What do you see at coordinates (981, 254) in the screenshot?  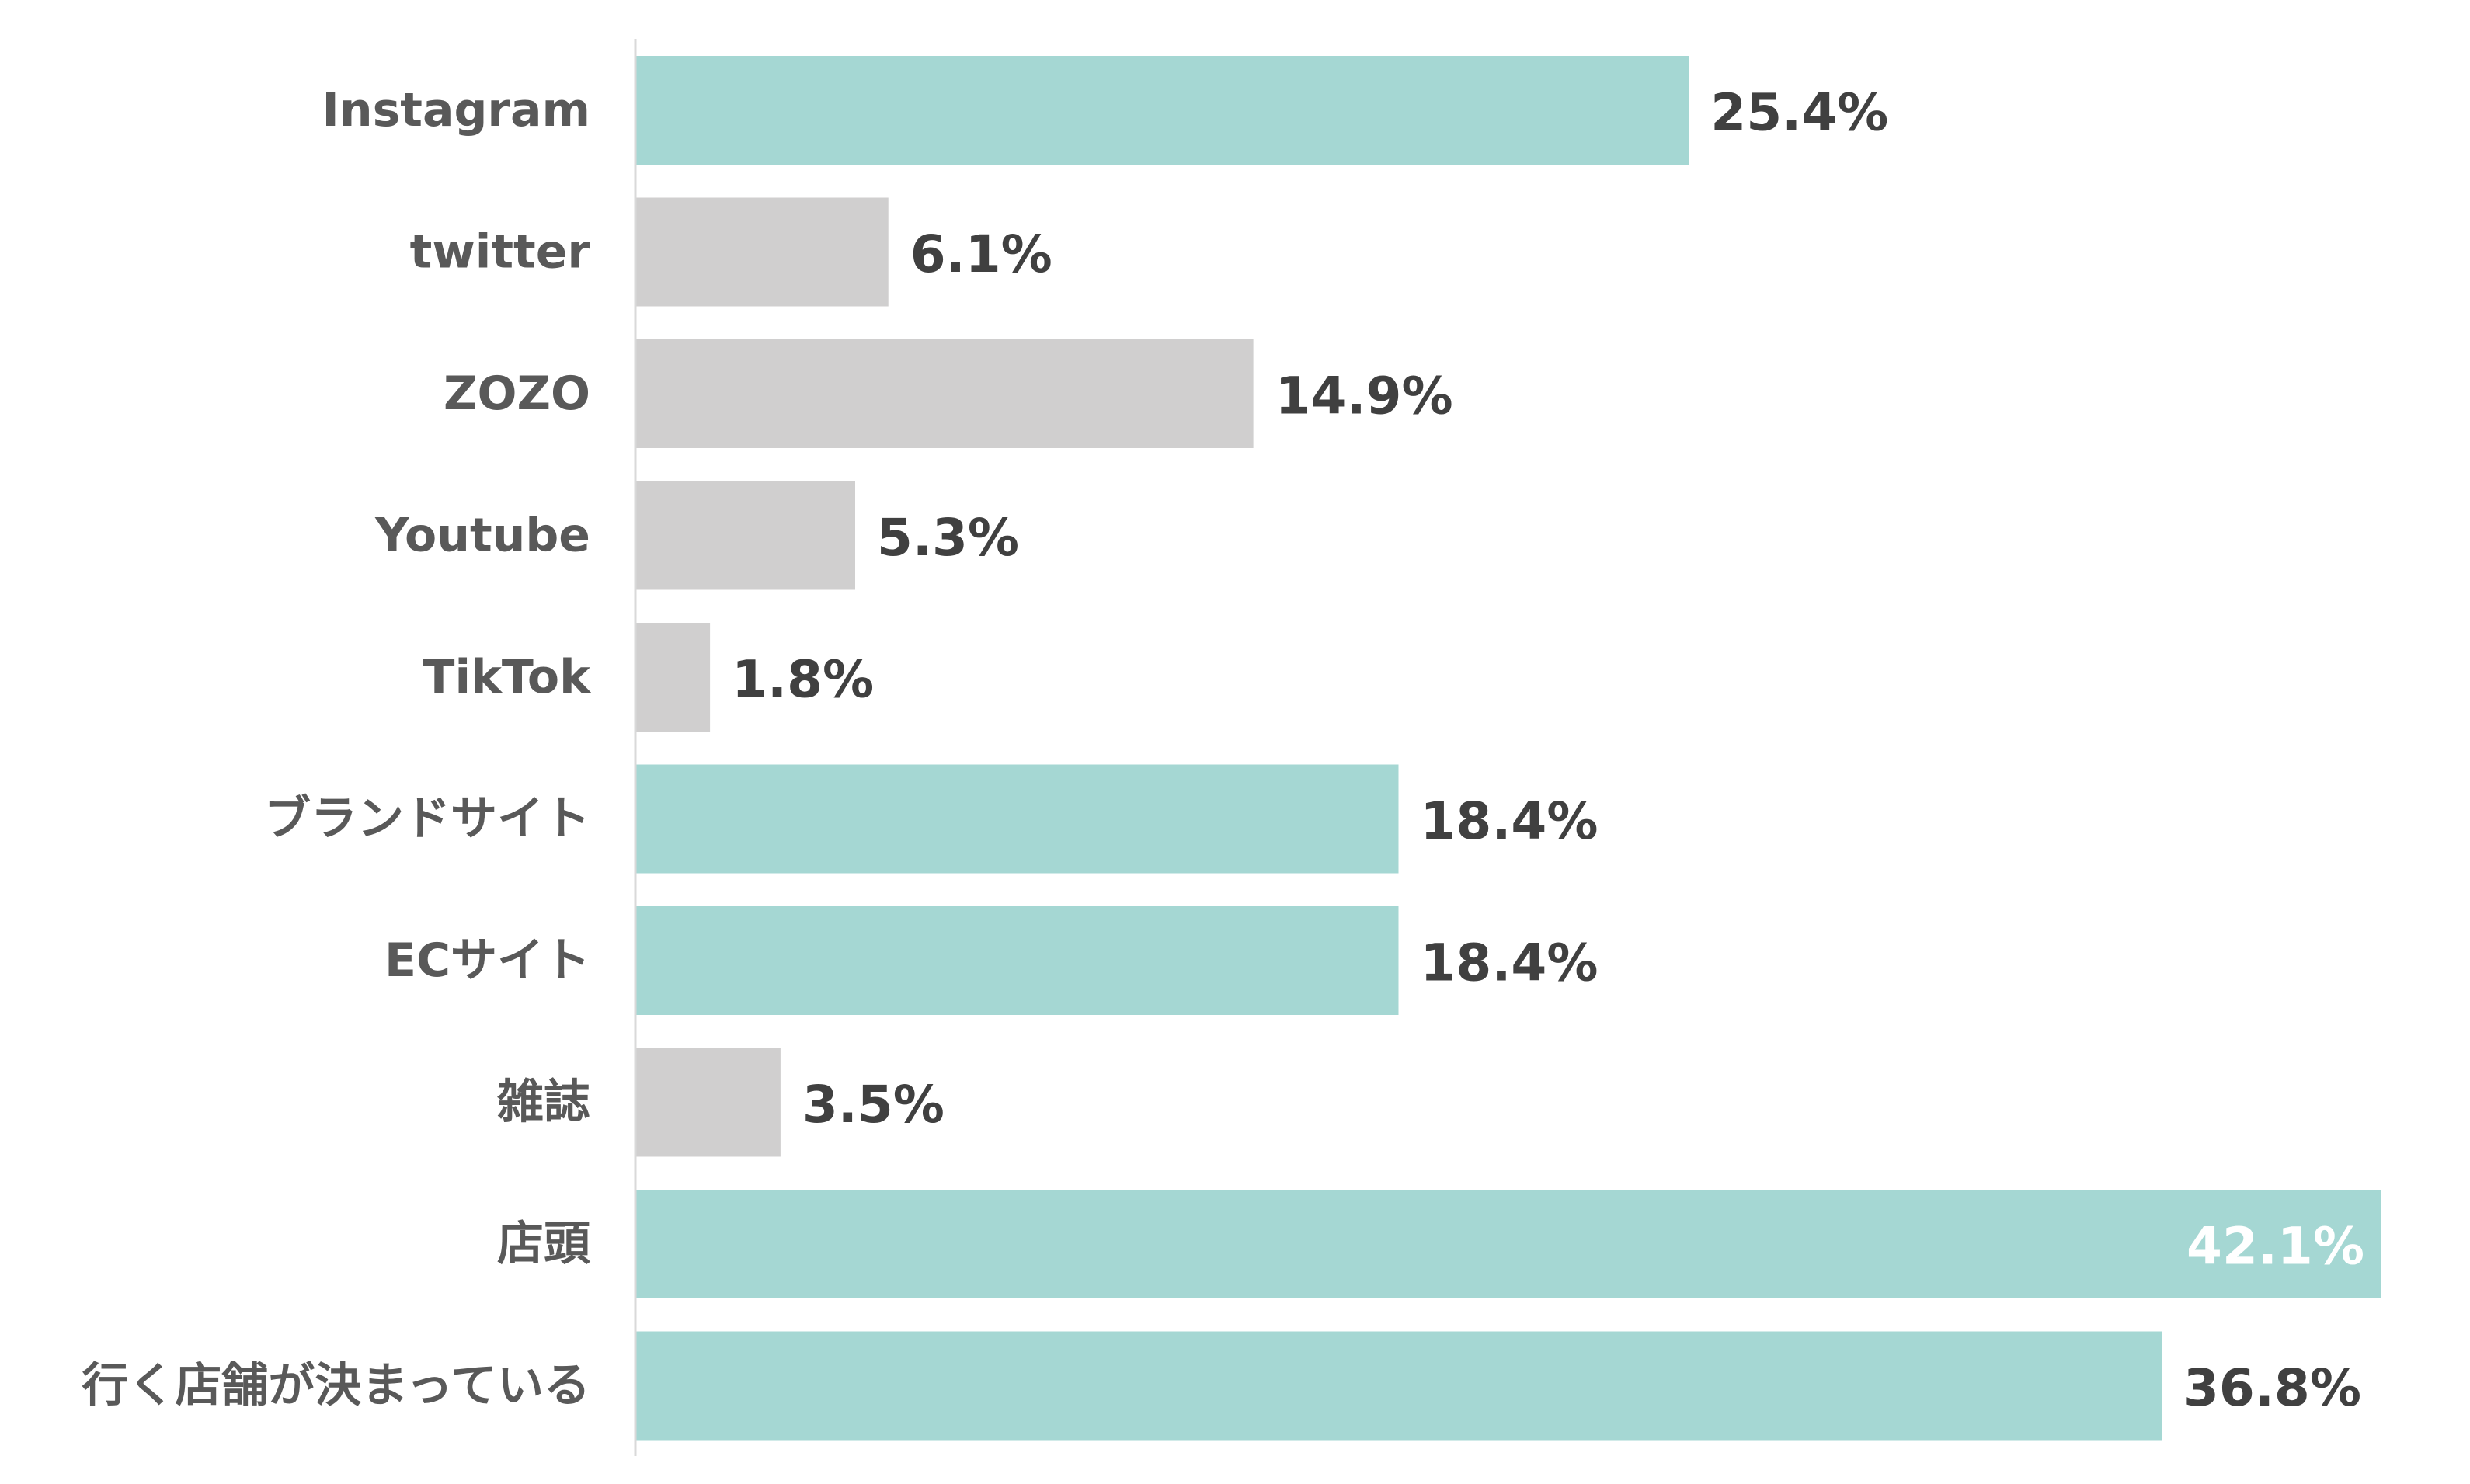 I see `value-label: 6.1%` at bounding box center [981, 254].